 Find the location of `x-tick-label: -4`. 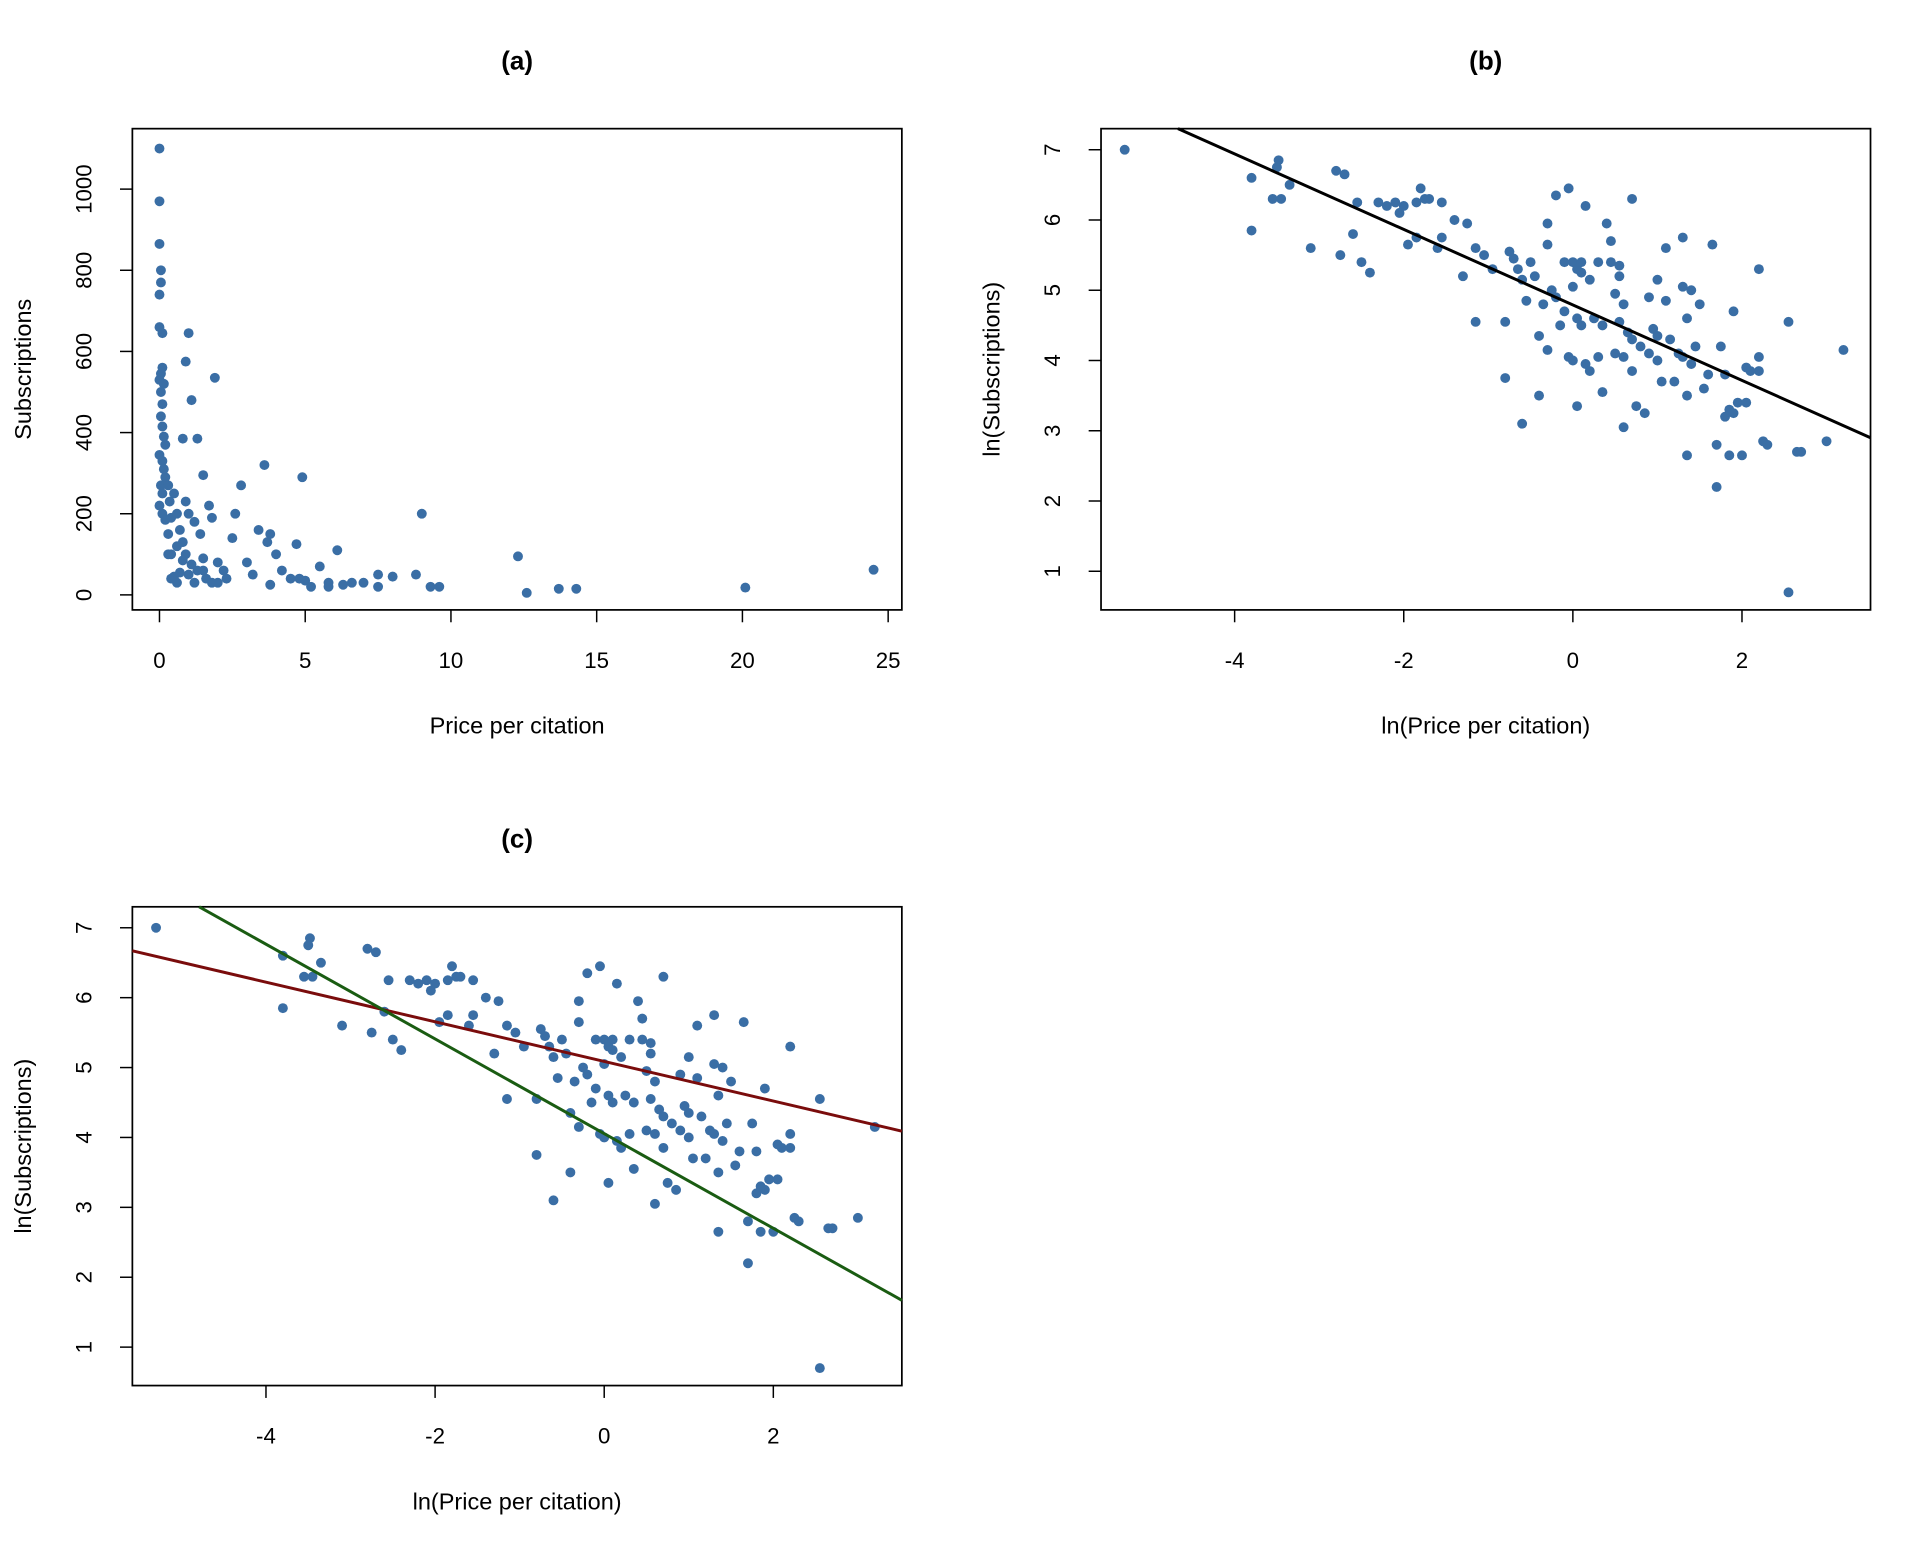

x-tick-label: -4 is located at coordinates (266, 1436).